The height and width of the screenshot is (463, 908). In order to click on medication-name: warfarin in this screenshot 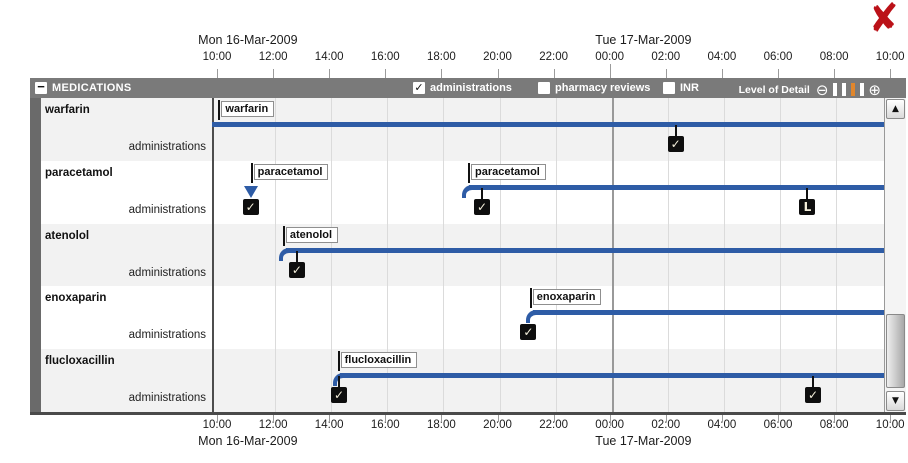, I will do `click(67, 110)`.